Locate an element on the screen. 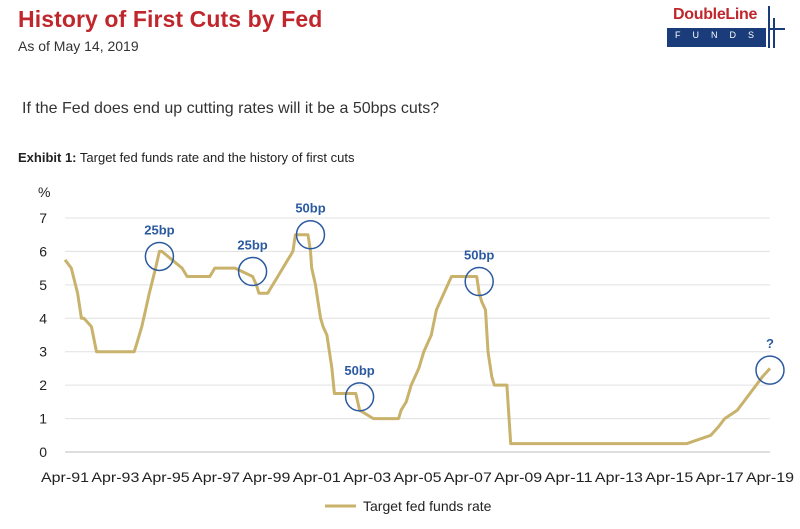 This screenshot has width=800, height=529. legend-label: Target fed funds rate is located at coordinates (427, 506).